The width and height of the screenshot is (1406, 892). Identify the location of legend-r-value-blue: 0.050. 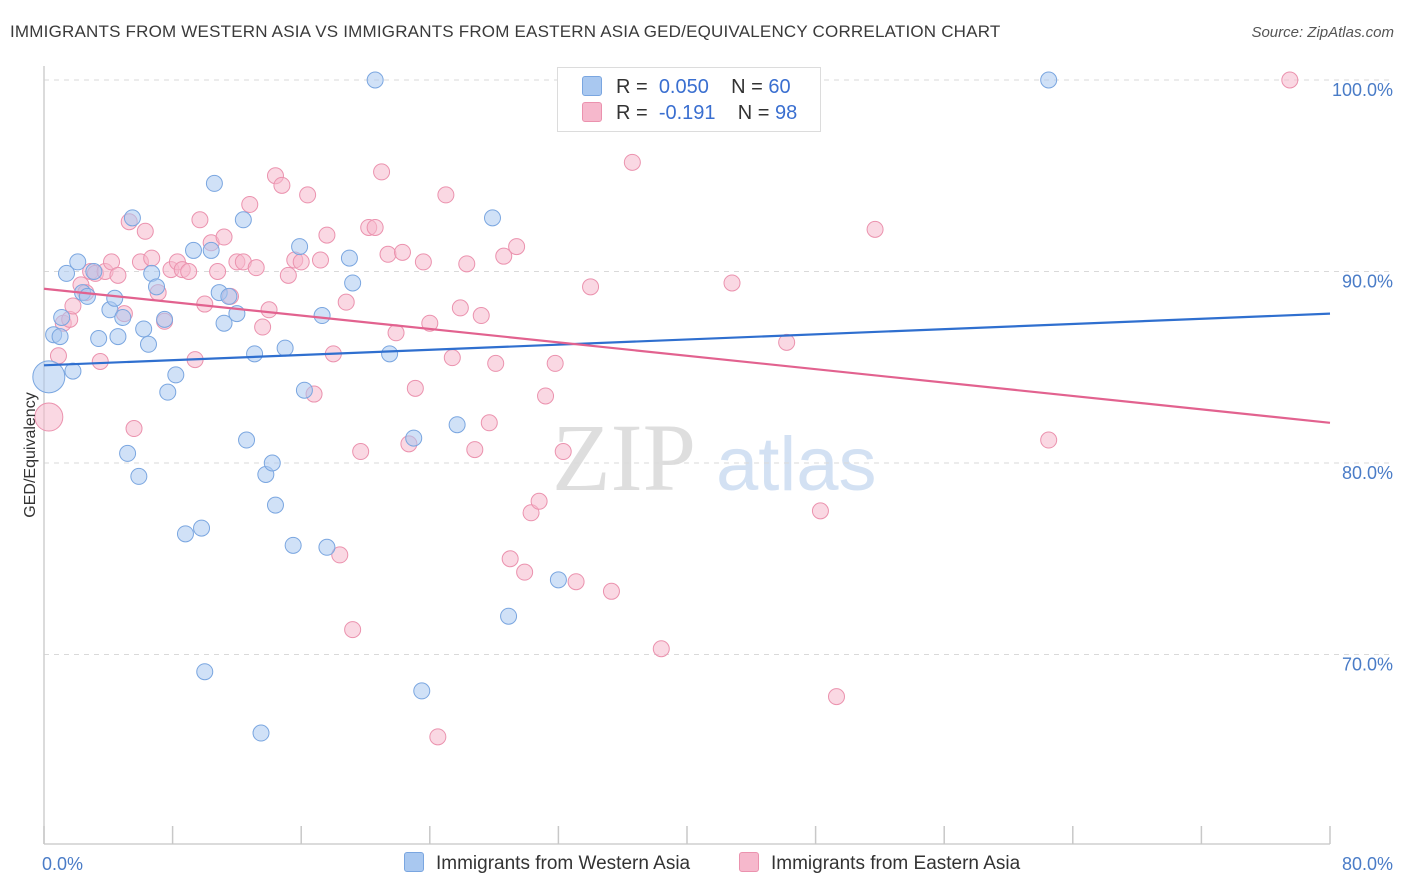
(683, 87).